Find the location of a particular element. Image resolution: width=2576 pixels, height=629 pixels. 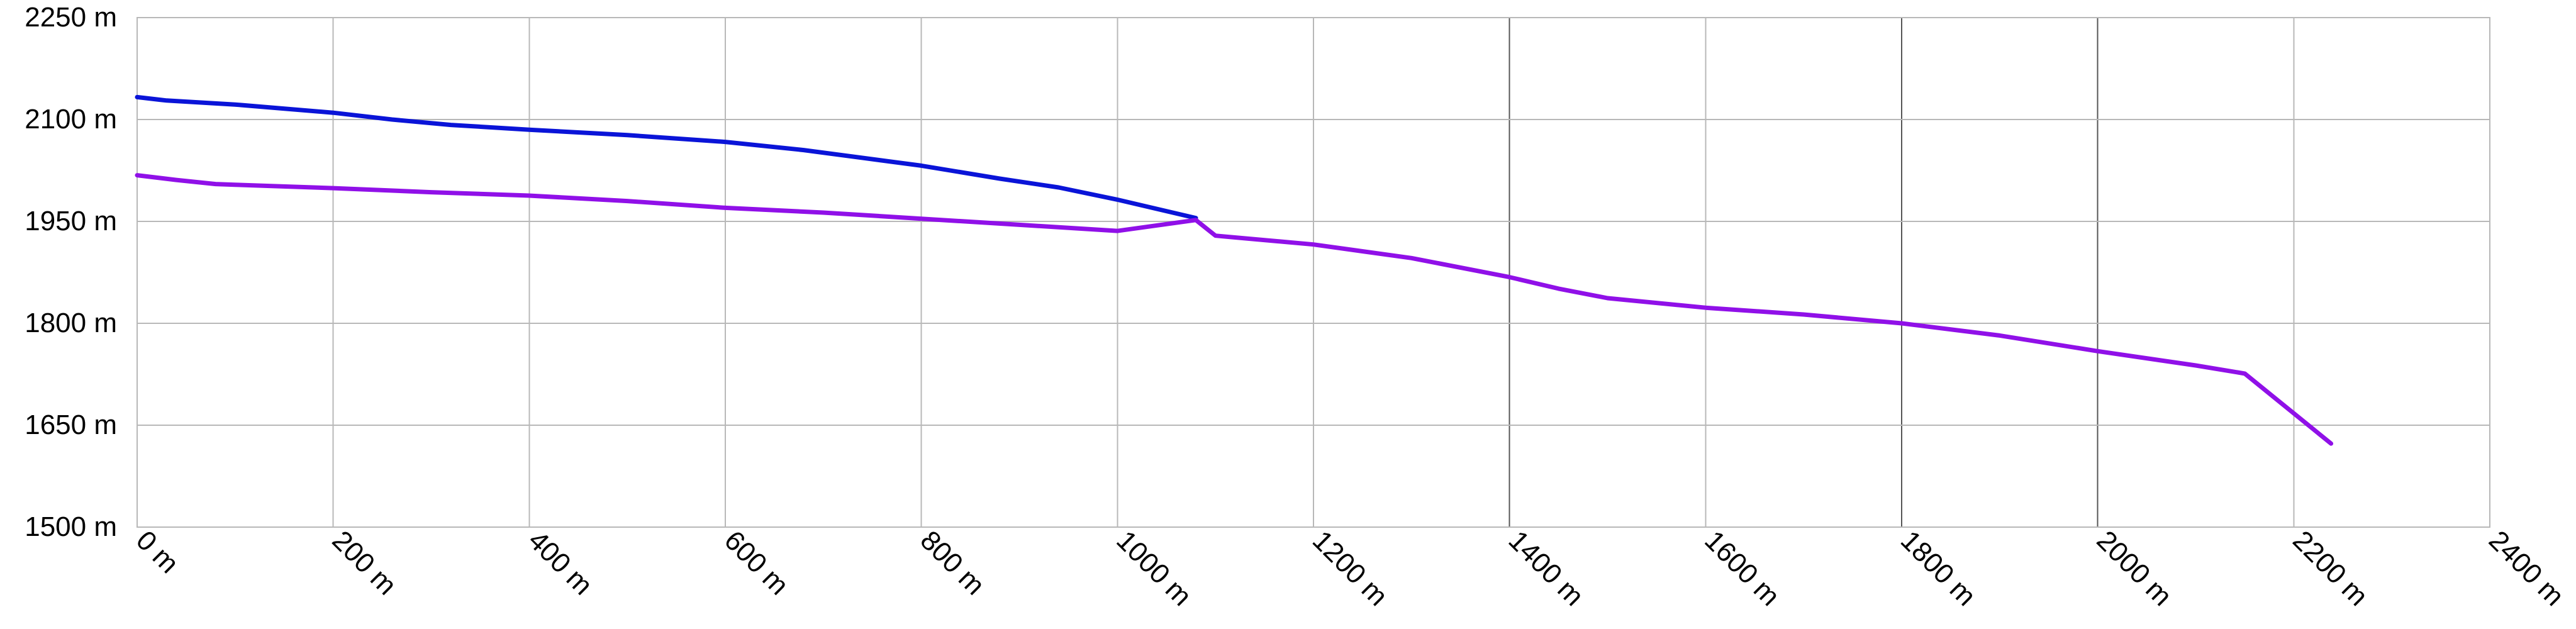

x-tick-label: 400 m is located at coordinates (560, 563).